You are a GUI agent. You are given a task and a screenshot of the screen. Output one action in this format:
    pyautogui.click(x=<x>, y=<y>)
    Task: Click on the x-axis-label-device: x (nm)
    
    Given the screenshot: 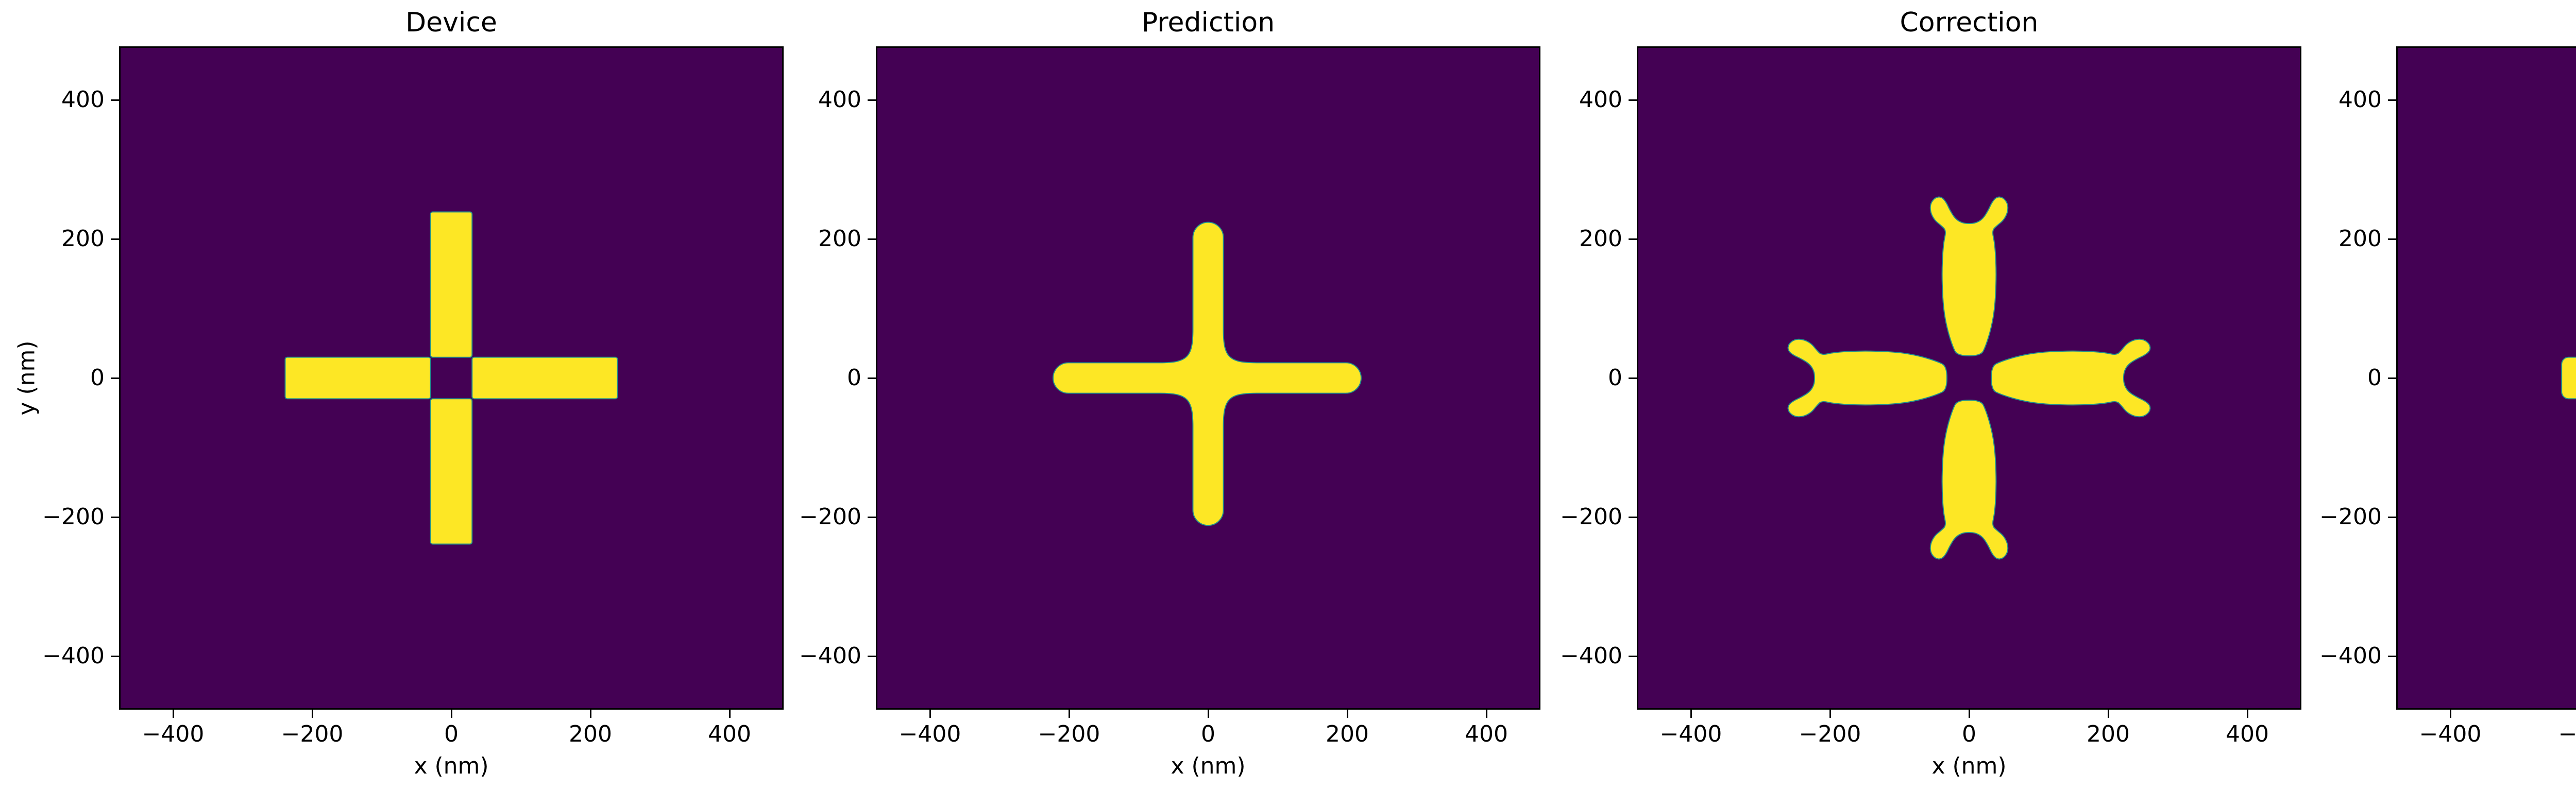 What is the action you would take?
    pyautogui.click(x=452, y=766)
    